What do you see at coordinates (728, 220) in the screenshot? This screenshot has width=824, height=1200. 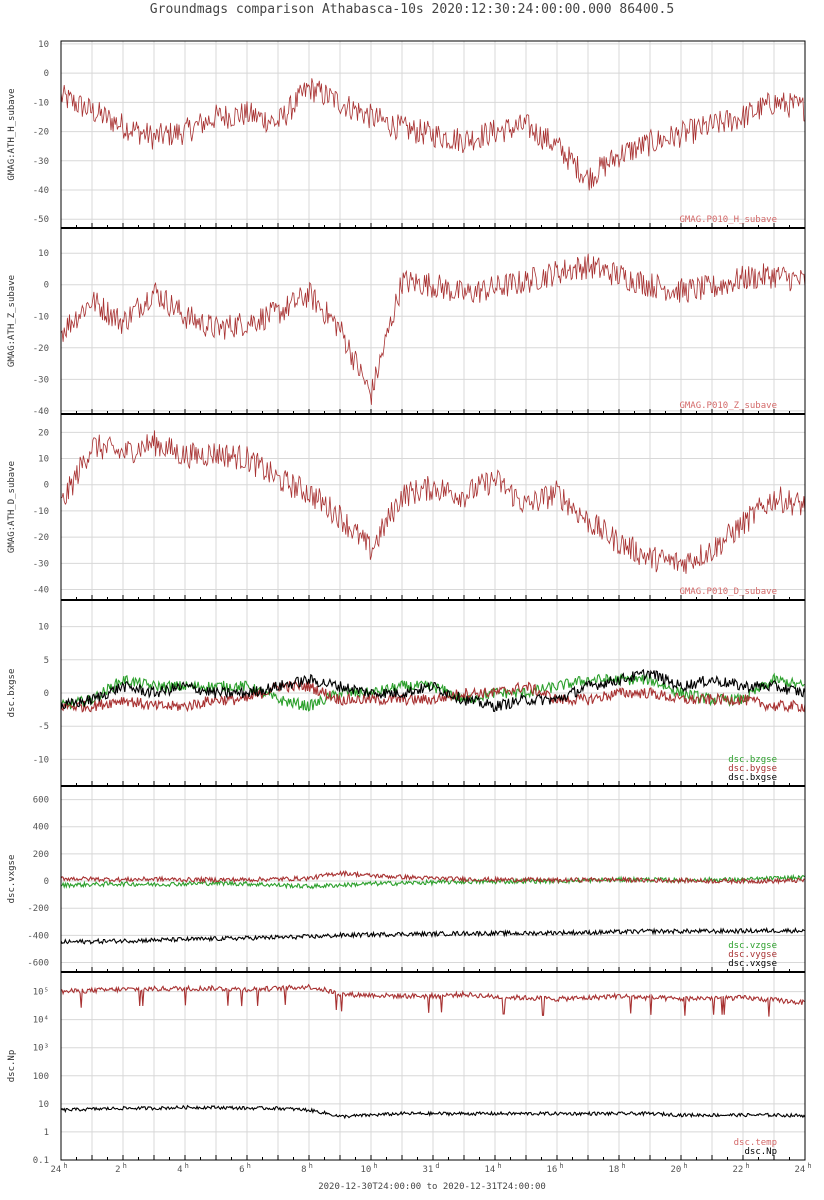 I see `legend-entry: GMAG.P010_H_subave` at bounding box center [728, 220].